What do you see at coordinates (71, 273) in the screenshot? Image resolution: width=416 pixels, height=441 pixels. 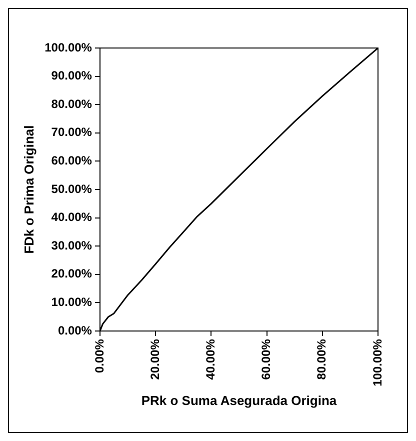 I see `y-tick-label: 20.00%` at bounding box center [71, 273].